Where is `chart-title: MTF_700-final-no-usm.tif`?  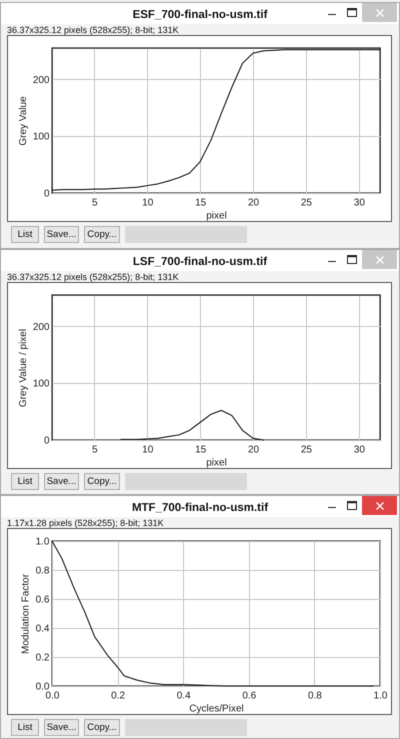
chart-title: MTF_700-final-no-usm.tif is located at coordinates (200, 508).